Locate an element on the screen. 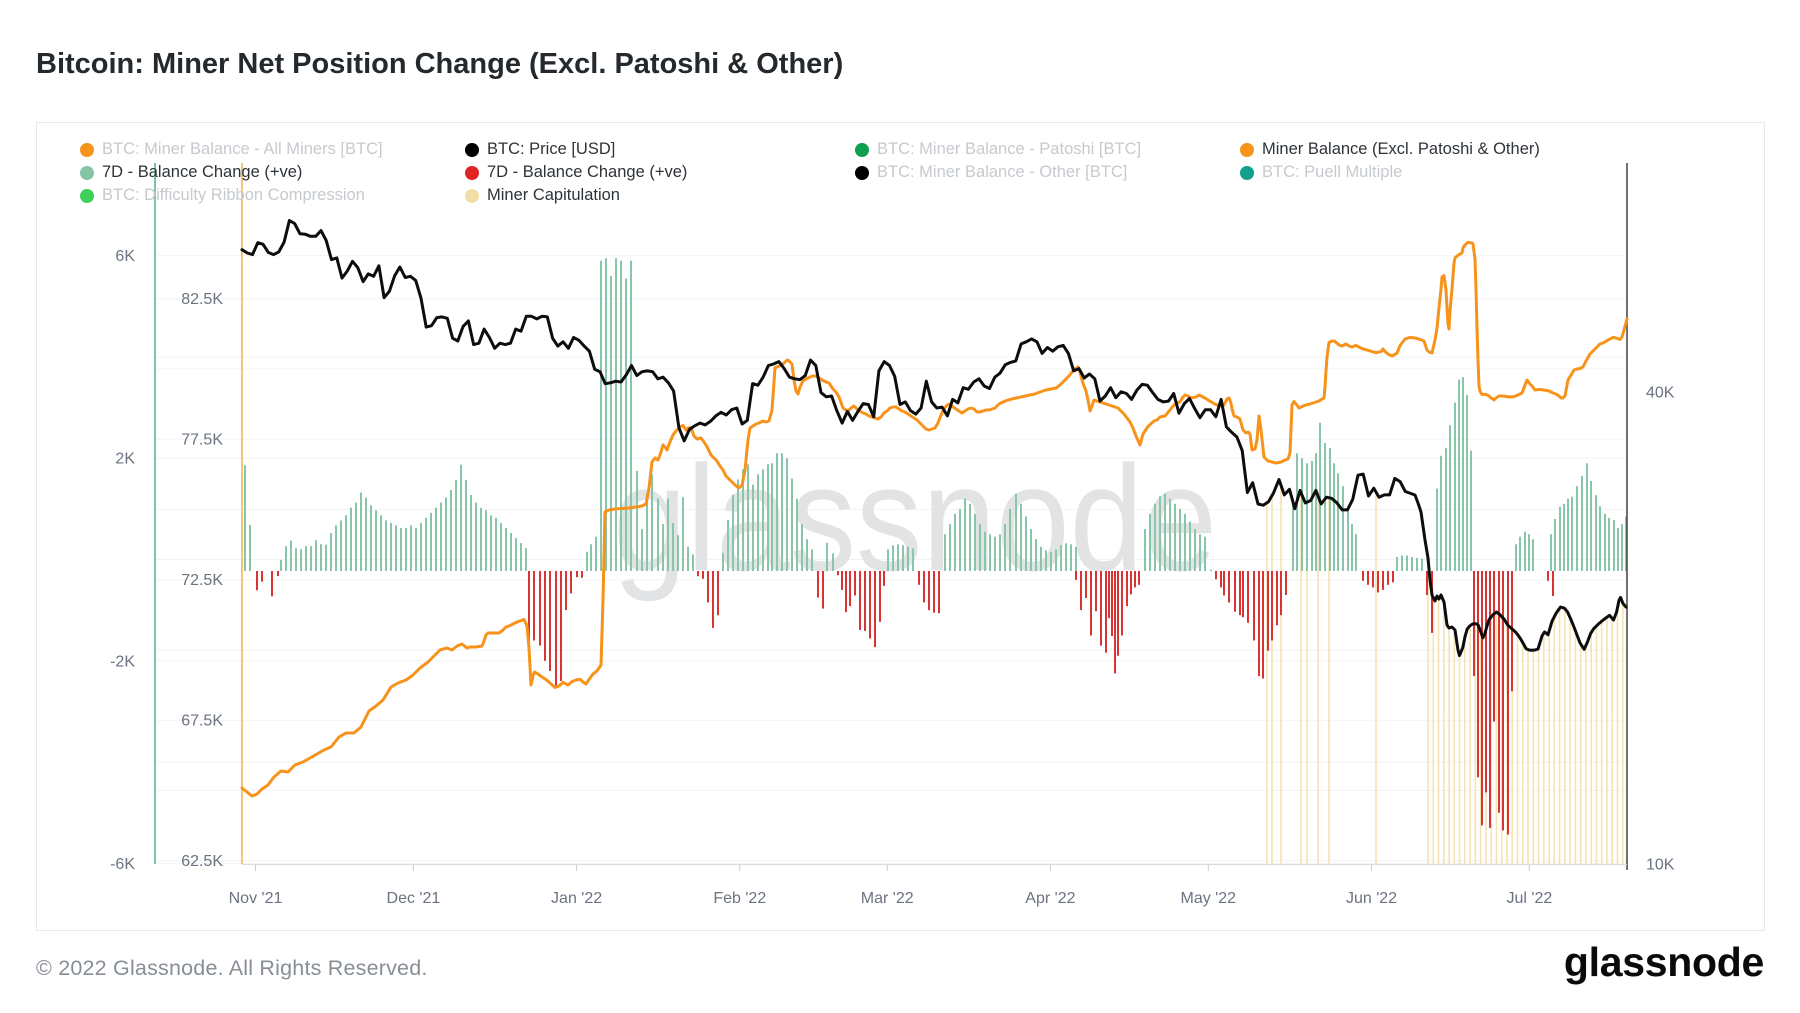 The width and height of the screenshot is (1800, 1013). svg-text: 62.5K is located at coordinates (202, 861).